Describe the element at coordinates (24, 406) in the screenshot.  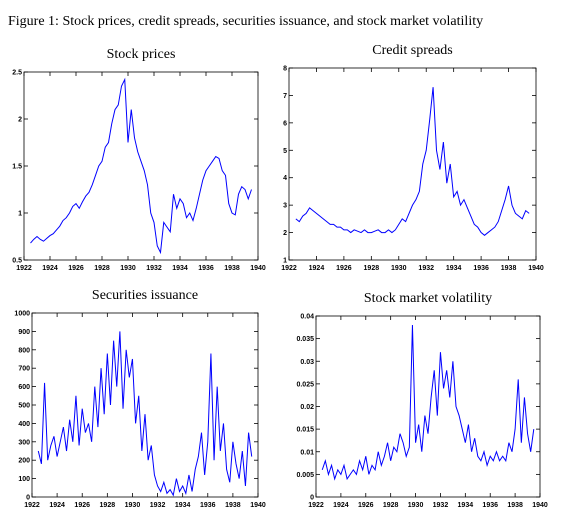
I see `y-tick-label: 500` at that location.